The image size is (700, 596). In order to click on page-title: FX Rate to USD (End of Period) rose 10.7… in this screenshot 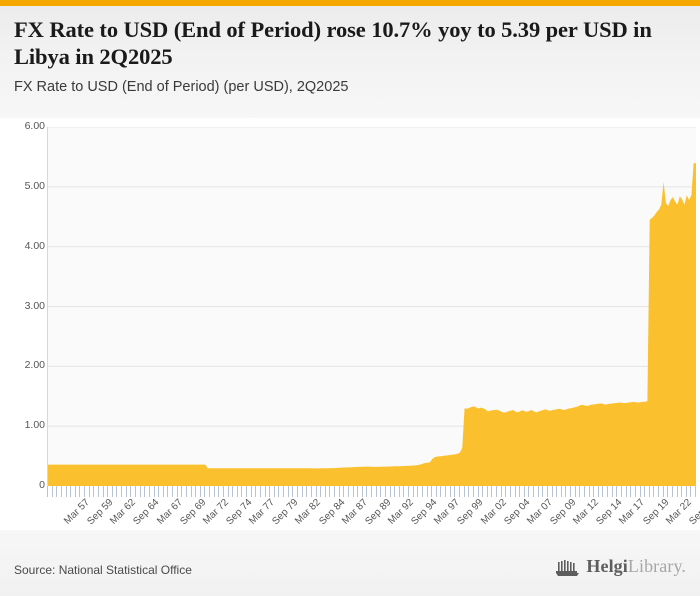, I will do `click(333, 43)`.